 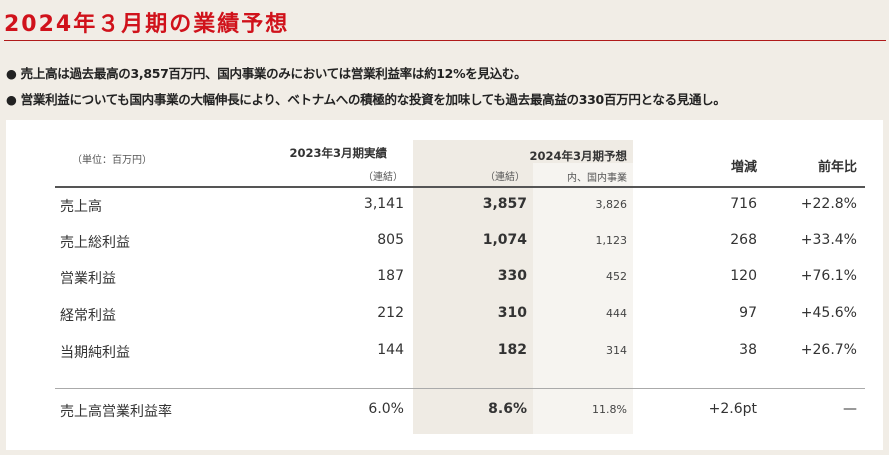 I want to click on title-divider, so click(x=445, y=40).